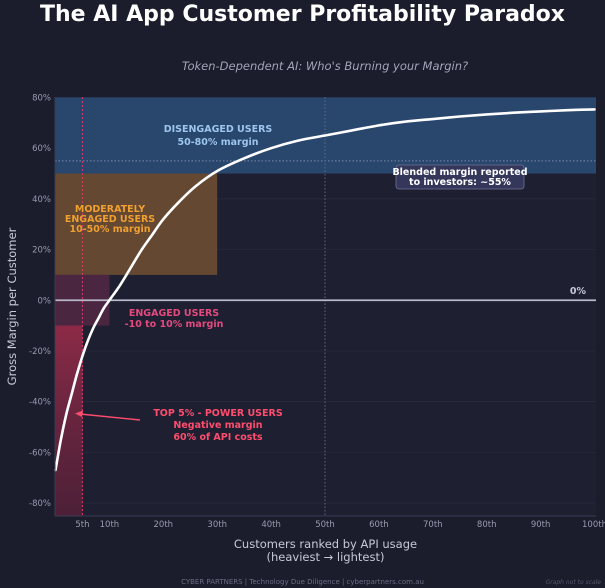  What do you see at coordinates (379, 525) in the screenshot?
I see `x-tick-label: 60th` at bounding box center [379, 525].